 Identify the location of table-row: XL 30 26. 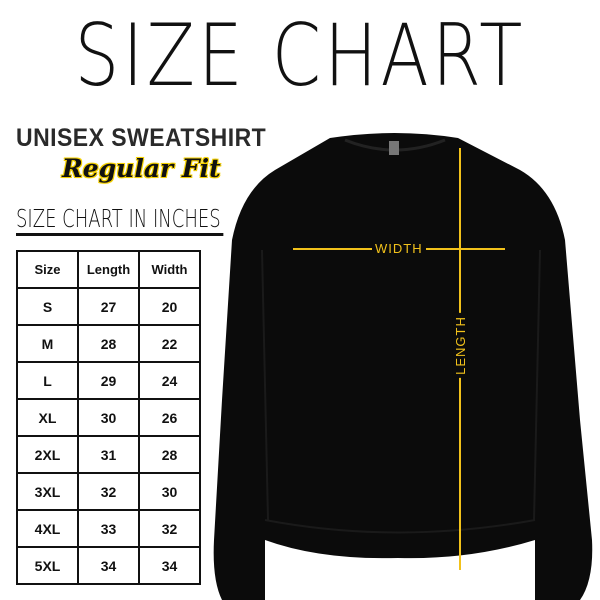
(108, 417).